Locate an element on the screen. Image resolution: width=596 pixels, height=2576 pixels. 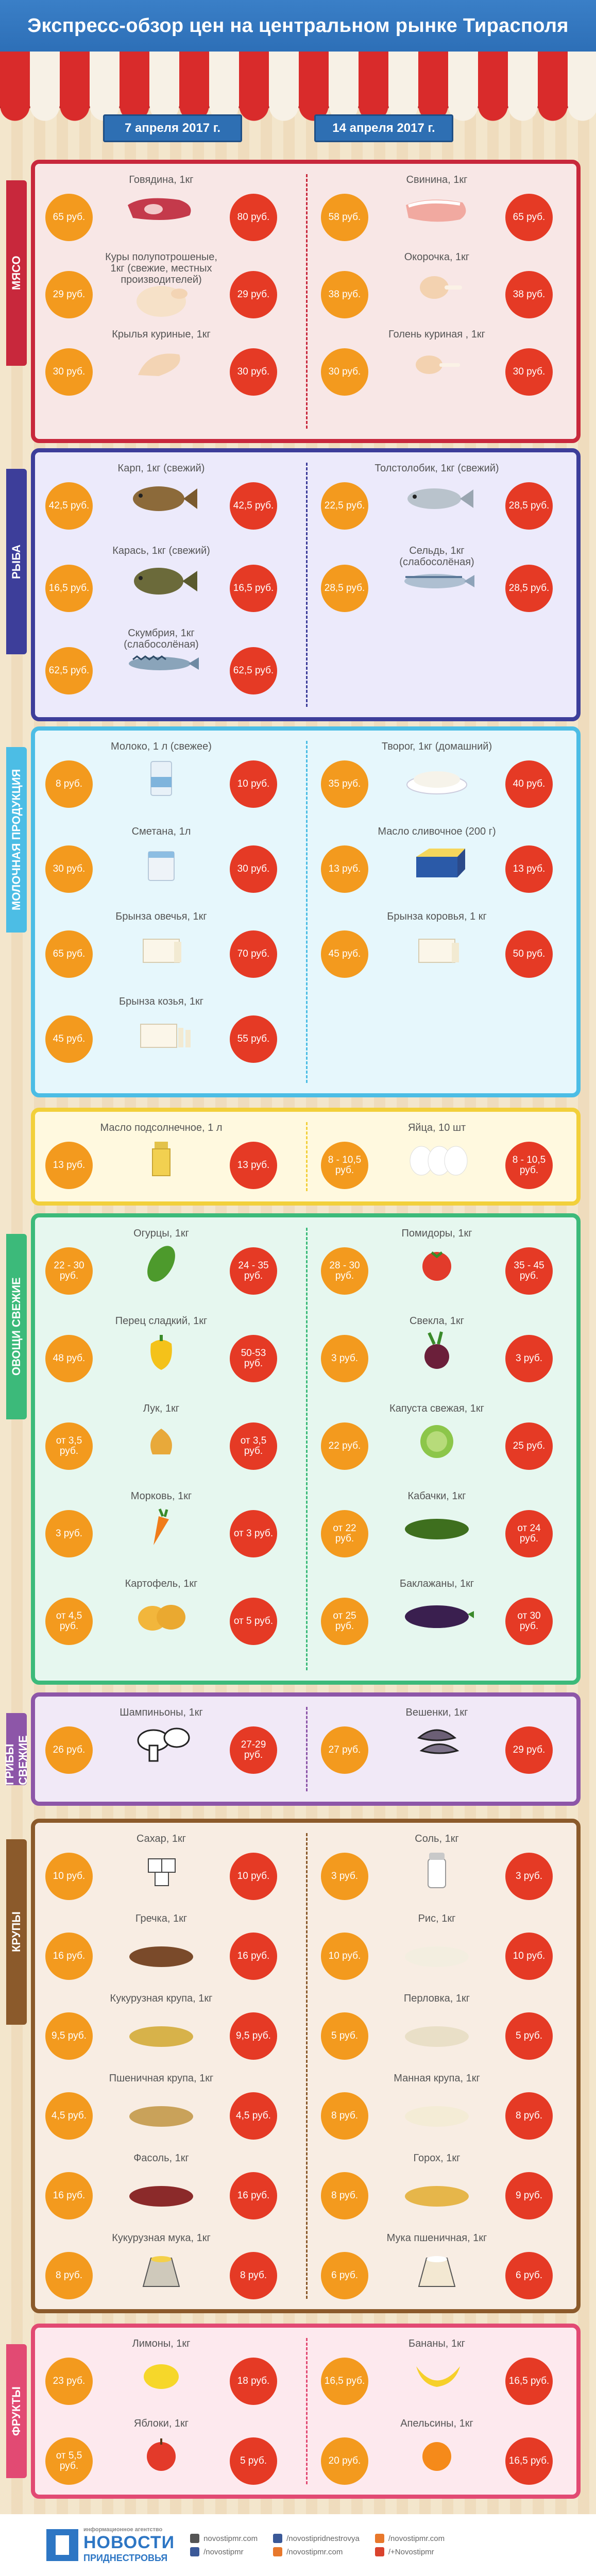
new-price-badge: 9 руб. is located at coordinates (529, 2195).